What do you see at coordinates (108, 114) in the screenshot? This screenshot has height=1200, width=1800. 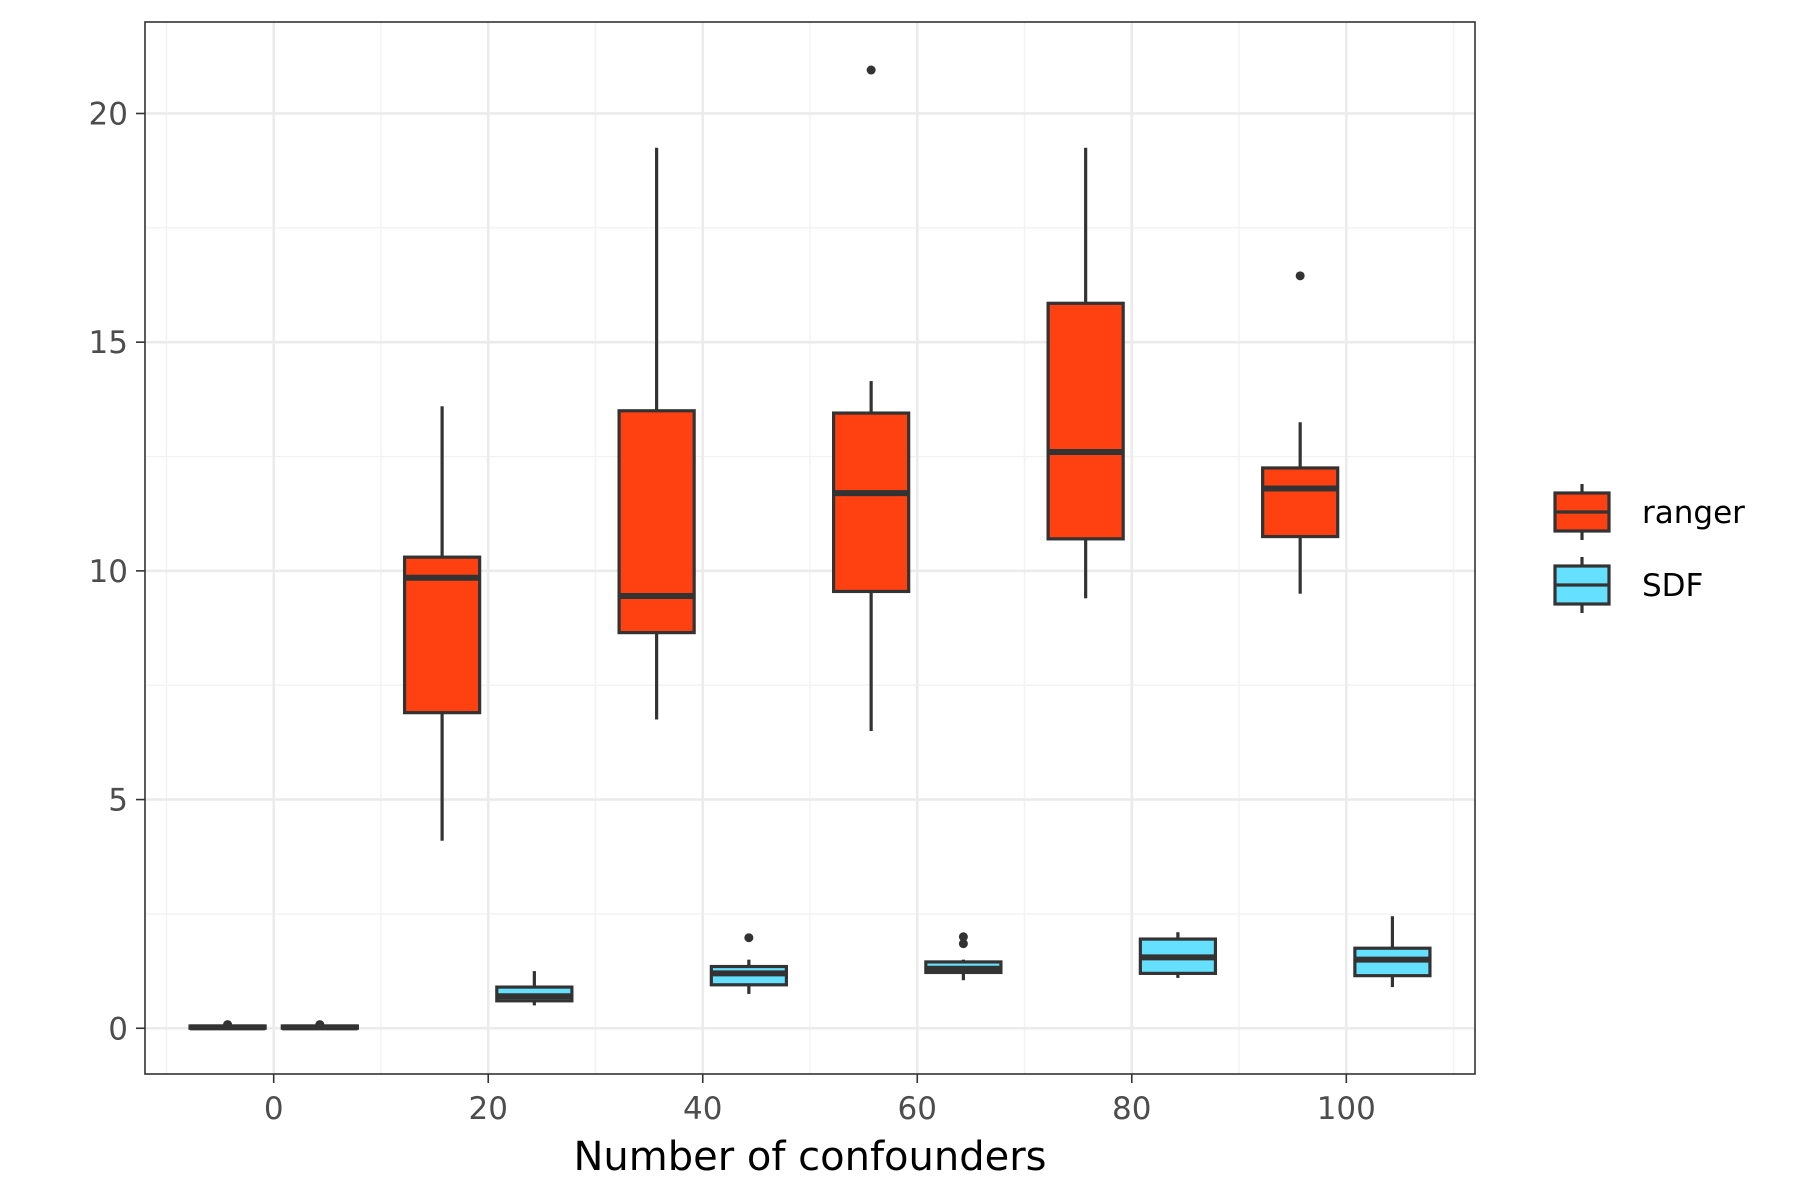 I see `y-tick-label: 20` at bounding box center [108, 114].